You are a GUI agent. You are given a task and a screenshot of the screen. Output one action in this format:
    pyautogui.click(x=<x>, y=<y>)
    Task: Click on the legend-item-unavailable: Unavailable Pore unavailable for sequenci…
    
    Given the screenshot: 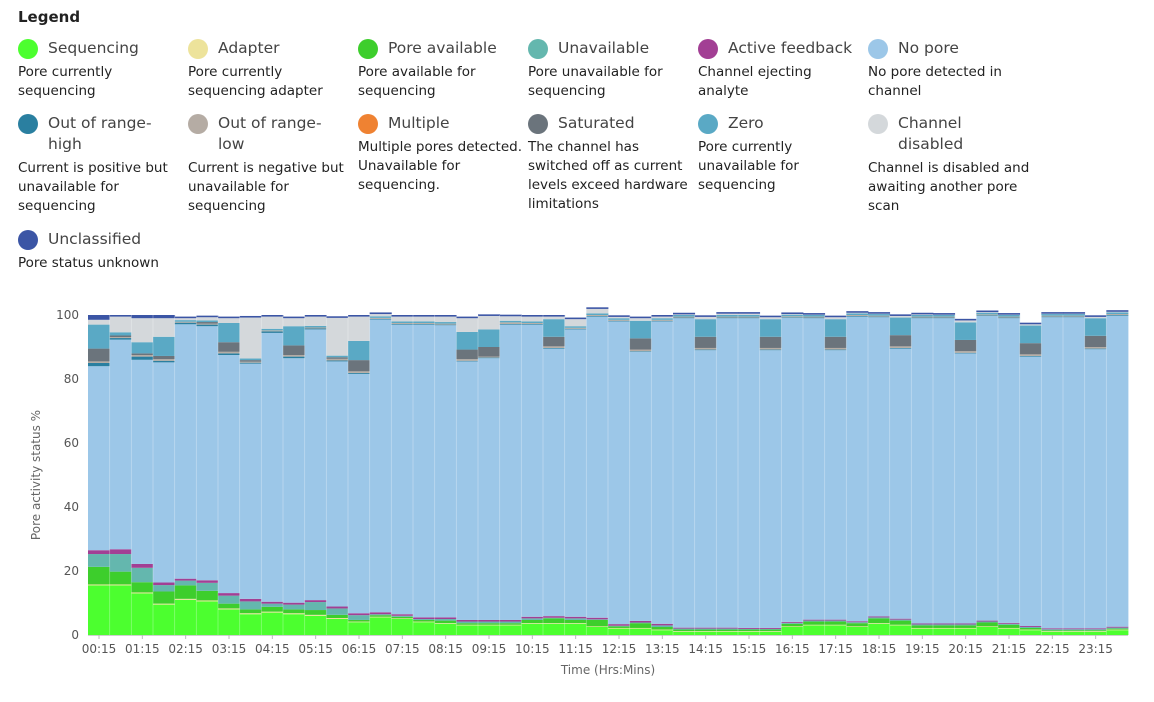 What is the action you would take?
    pyautogui.click(x=612, y=69)
    